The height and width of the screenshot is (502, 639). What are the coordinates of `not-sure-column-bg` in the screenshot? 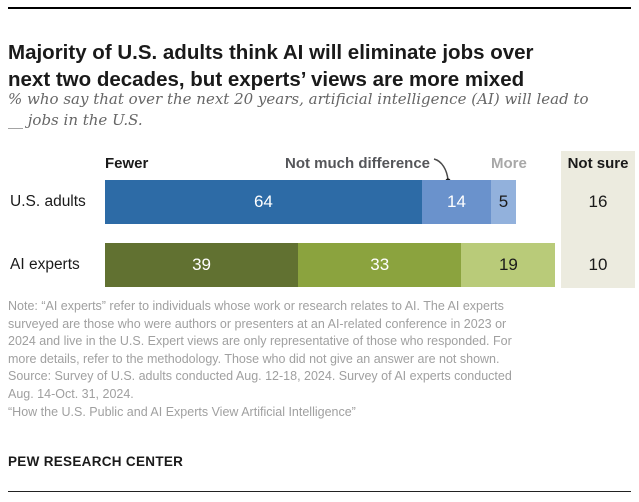 It's located at (598, 219).